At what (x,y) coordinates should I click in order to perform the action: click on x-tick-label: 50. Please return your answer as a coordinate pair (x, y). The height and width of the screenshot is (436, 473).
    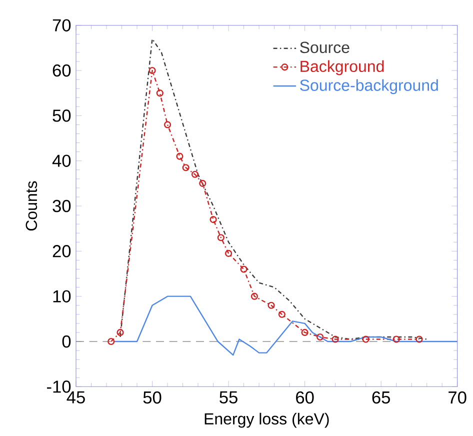
    Looking at the image, I should click on (152, 397).